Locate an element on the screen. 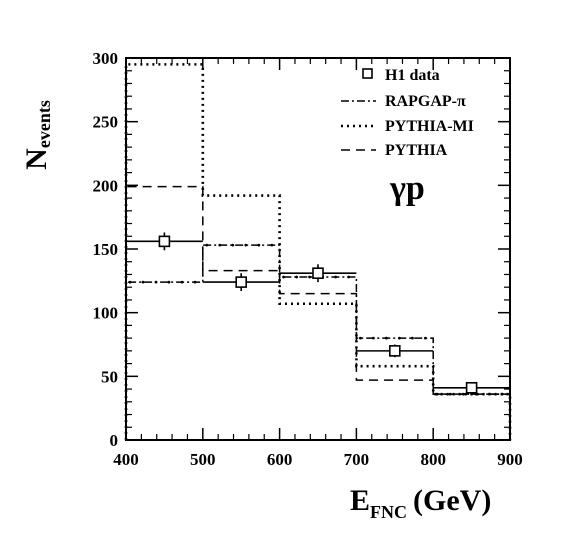  x-tick-label: 600 is located at coordinates (280, 459).